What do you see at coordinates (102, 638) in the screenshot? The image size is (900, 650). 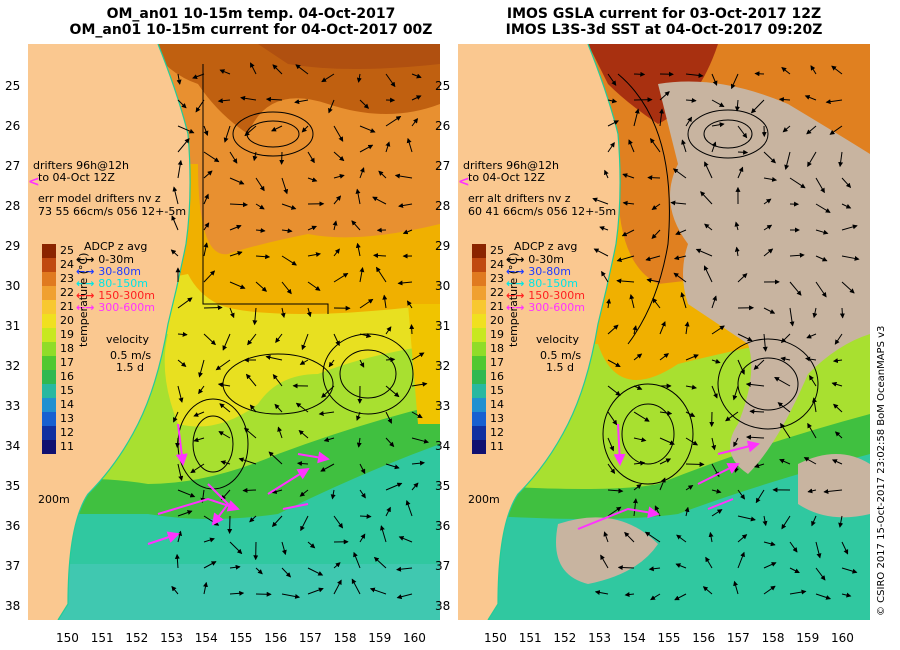 I see `axis-tick-label: 151` at bounding box center [102, 638].